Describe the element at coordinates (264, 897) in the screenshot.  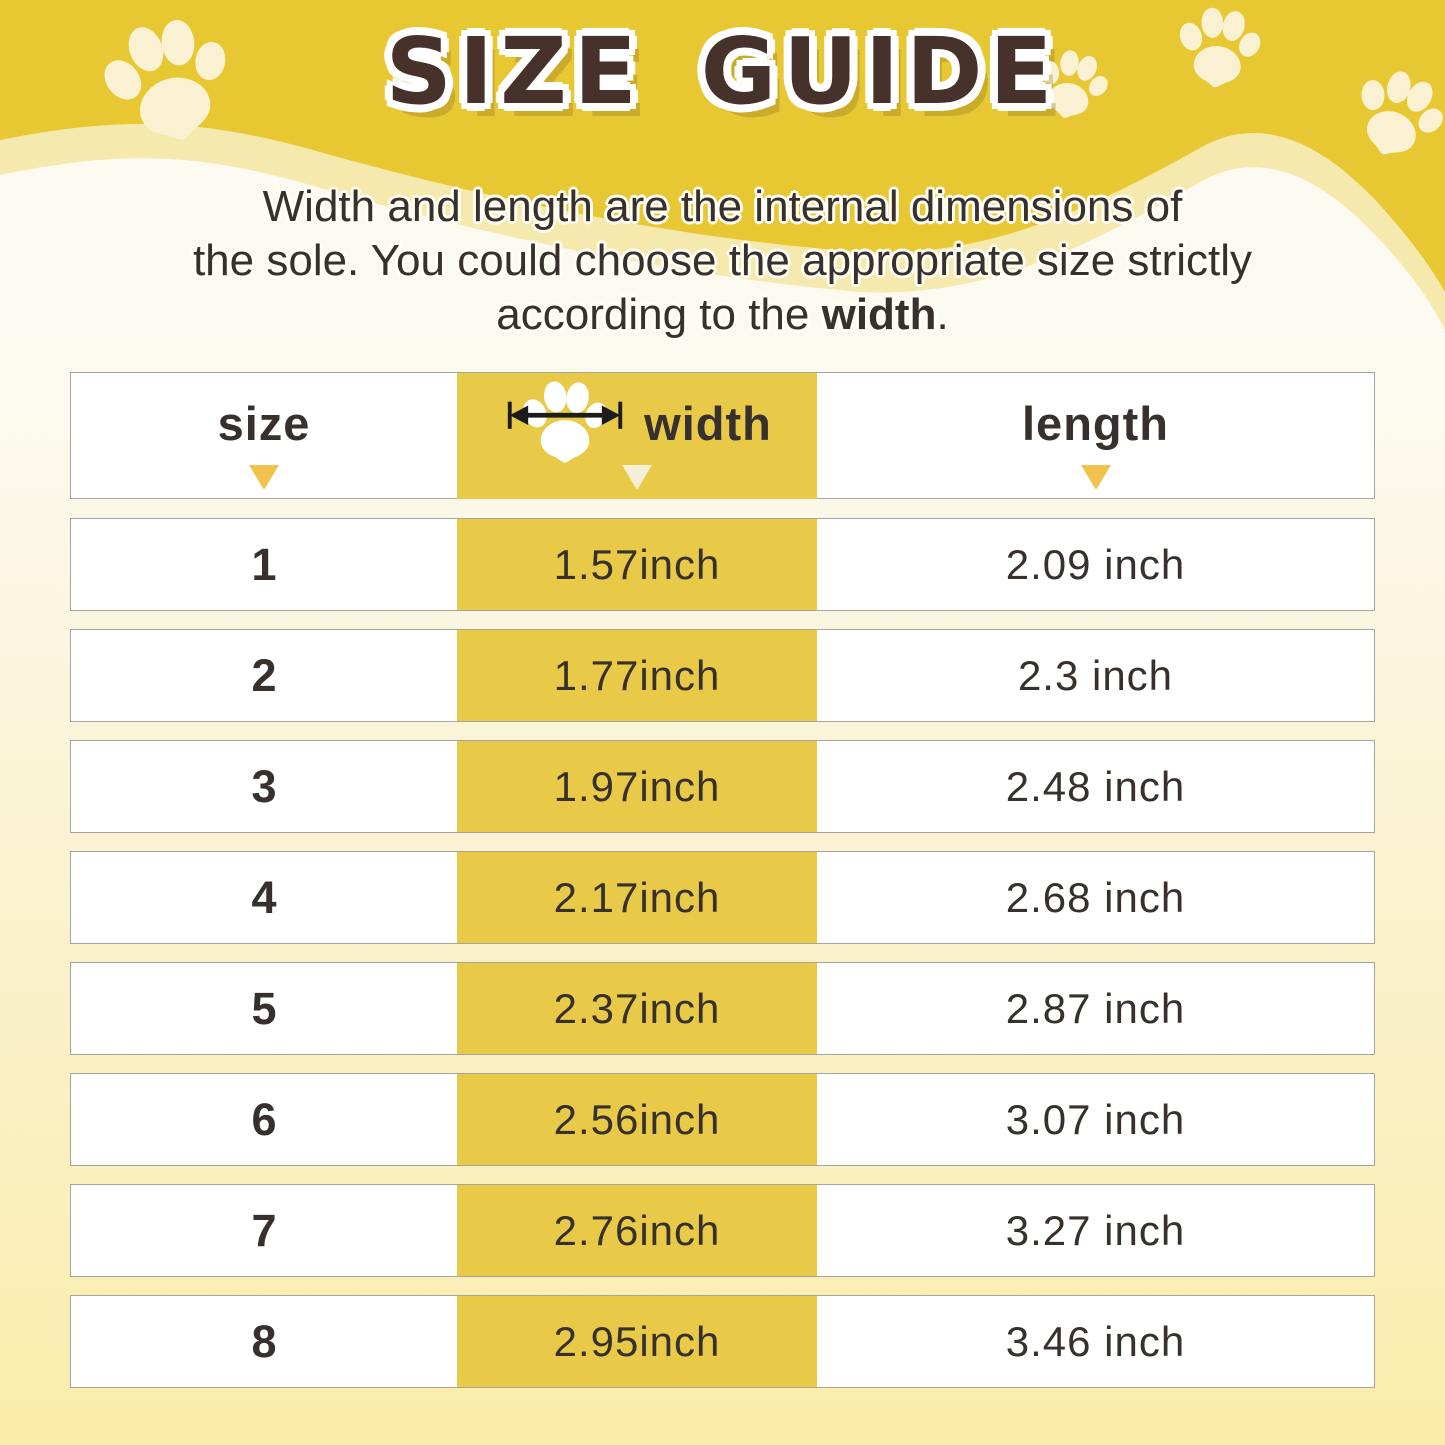
I see `size-cell: 4` at that location.